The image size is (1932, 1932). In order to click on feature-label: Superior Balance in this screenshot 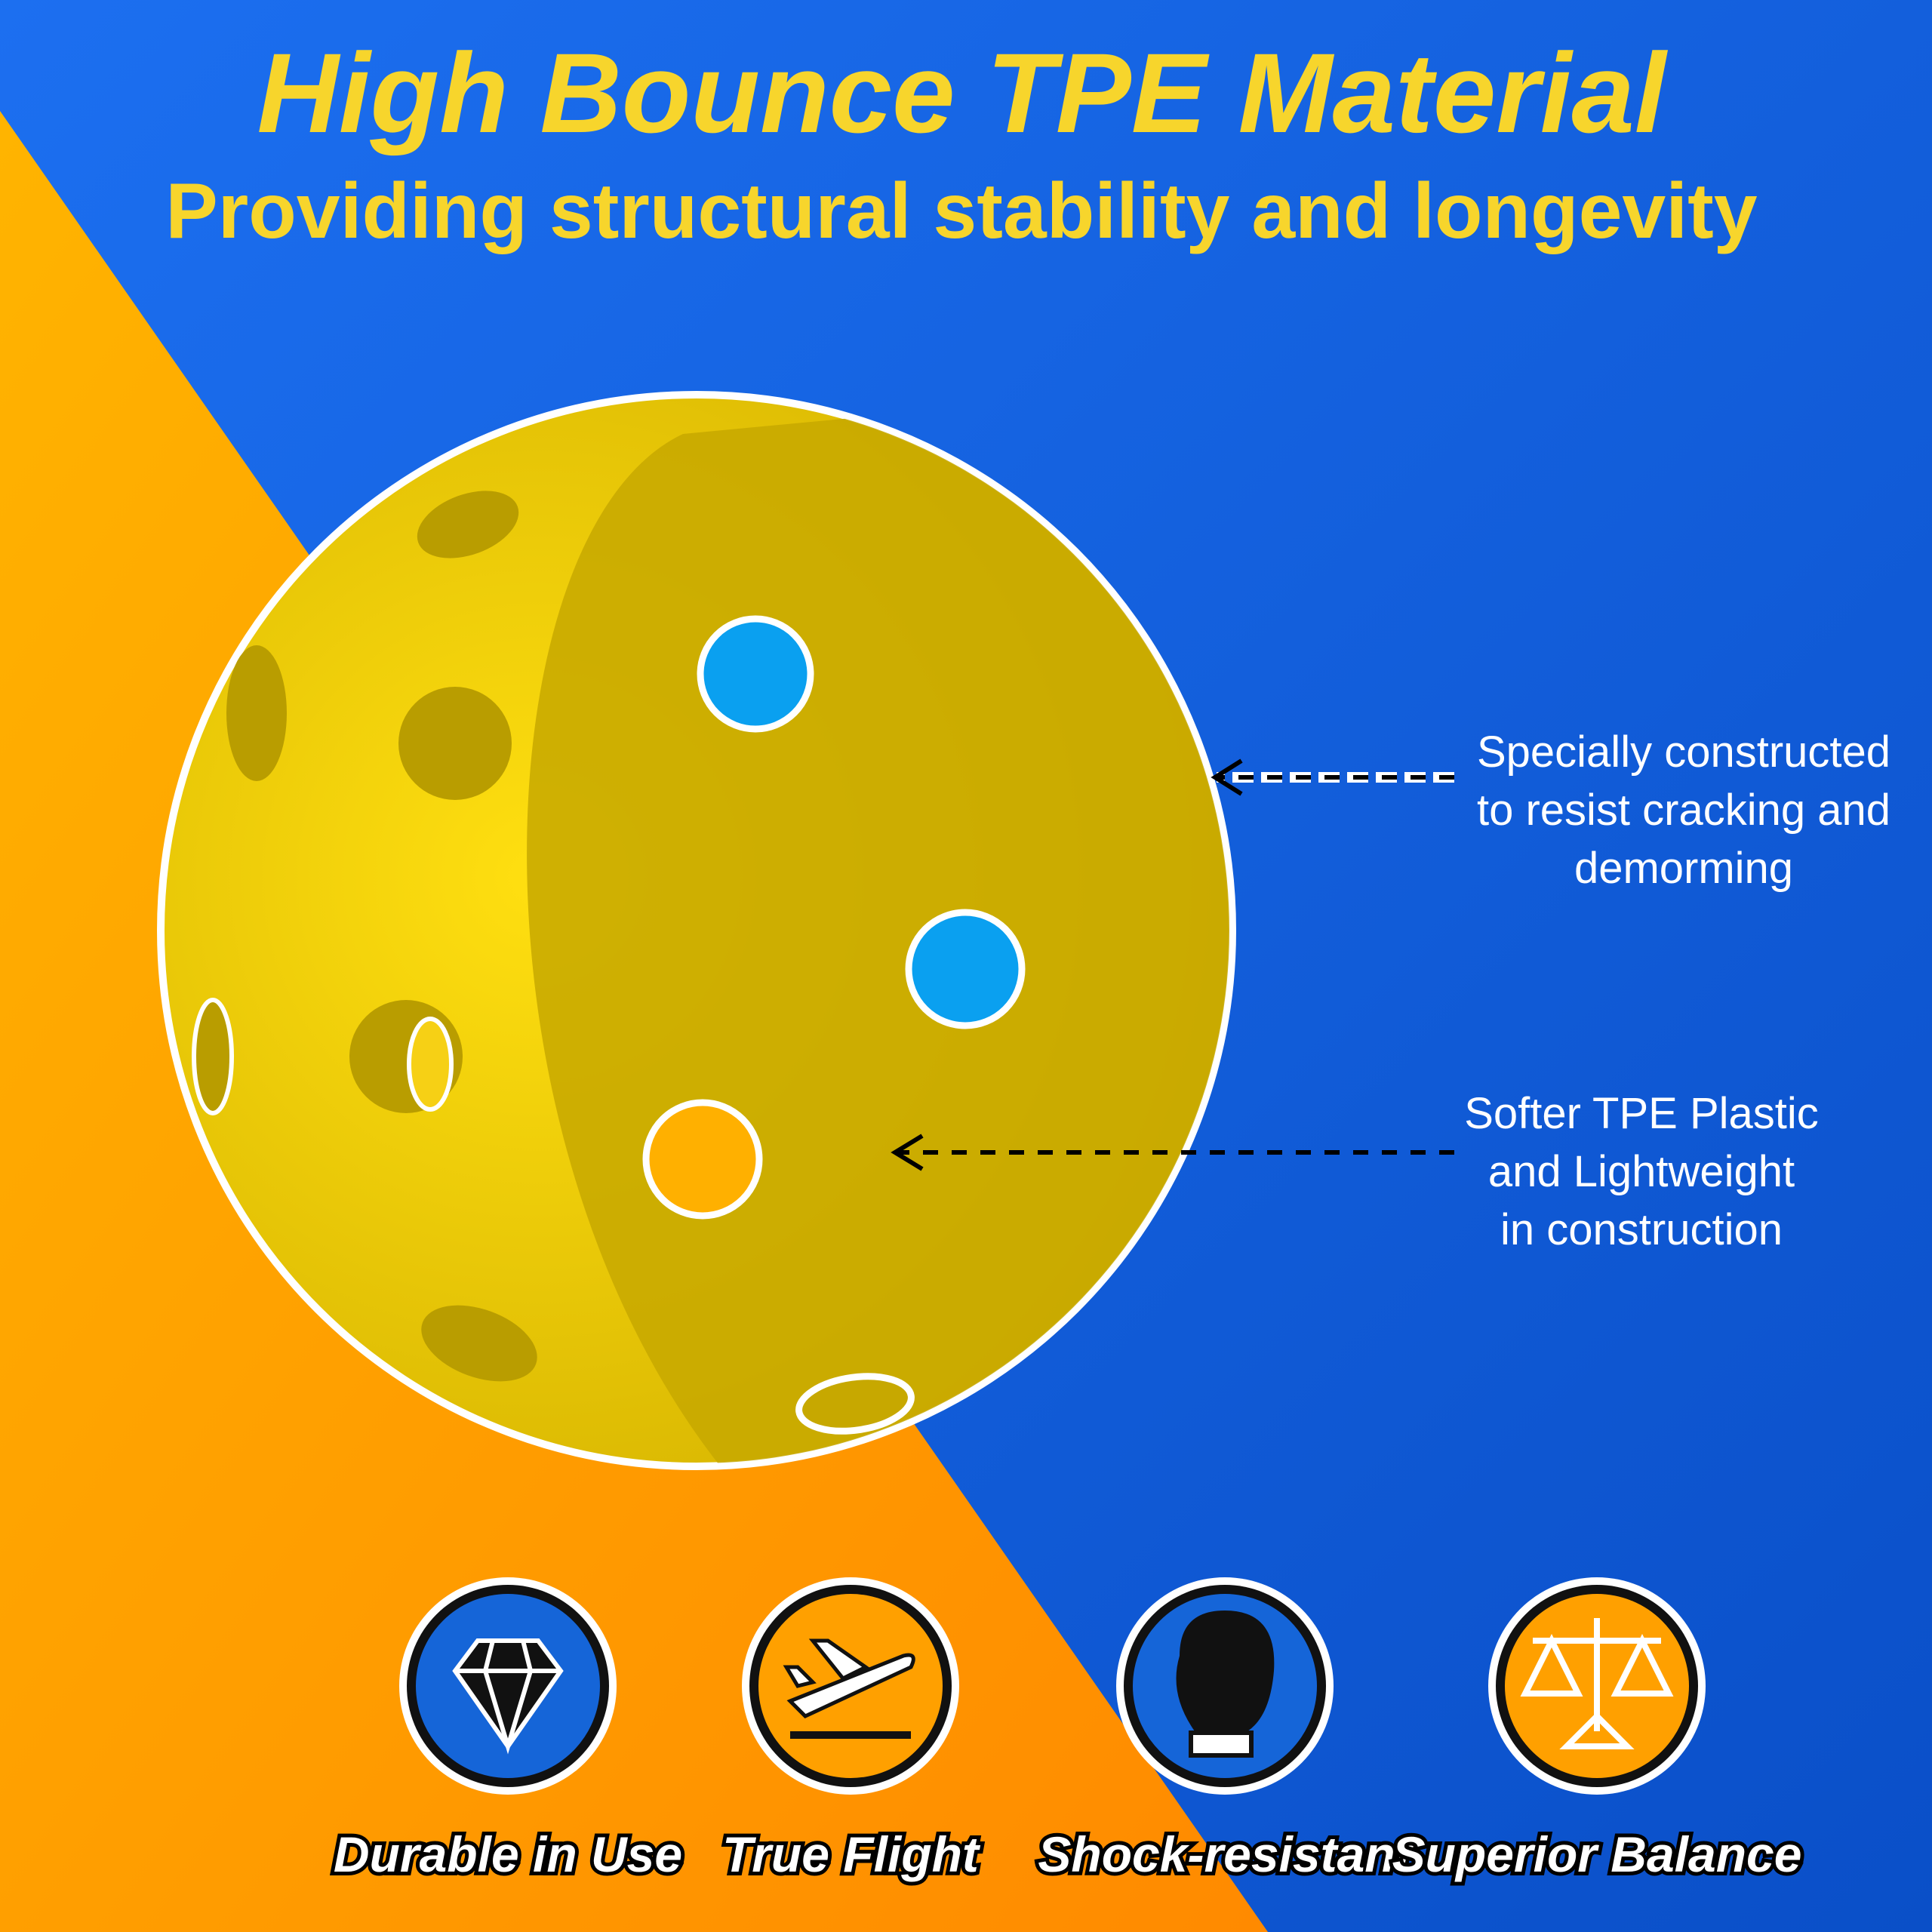, I will do `click(1597, 1854)`.